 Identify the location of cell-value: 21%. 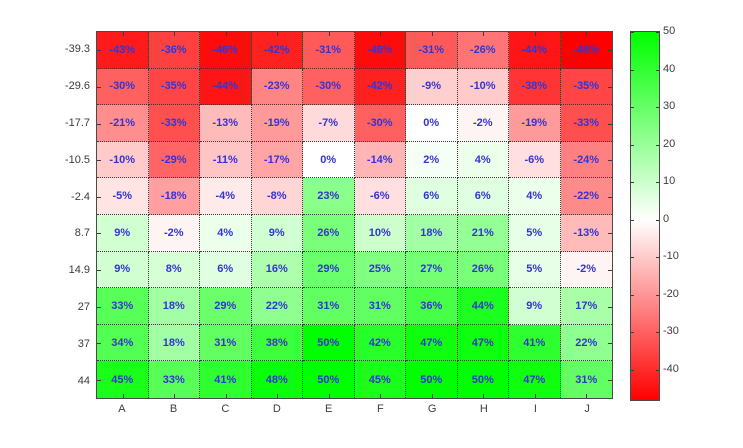
(482, 232).